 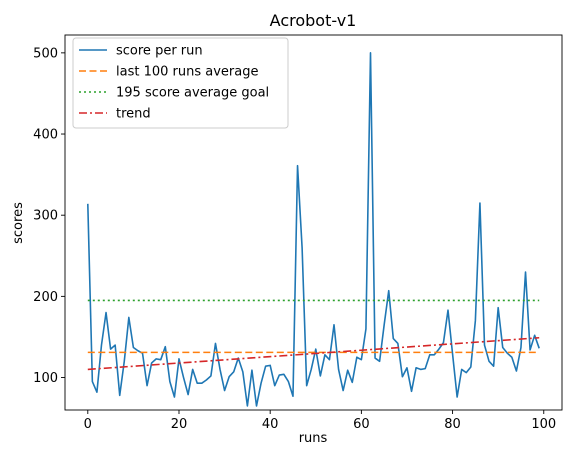 I want to click on y-tick-label: 500, so click(x=45, y=53).